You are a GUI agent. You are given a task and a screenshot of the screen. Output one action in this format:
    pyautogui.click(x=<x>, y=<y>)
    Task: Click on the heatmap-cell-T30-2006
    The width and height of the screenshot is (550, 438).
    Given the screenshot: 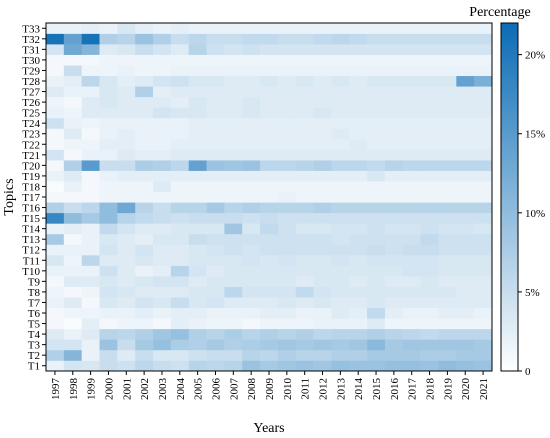 What is the action you would take?
    pyautogui.click(x=215, y=60)
    